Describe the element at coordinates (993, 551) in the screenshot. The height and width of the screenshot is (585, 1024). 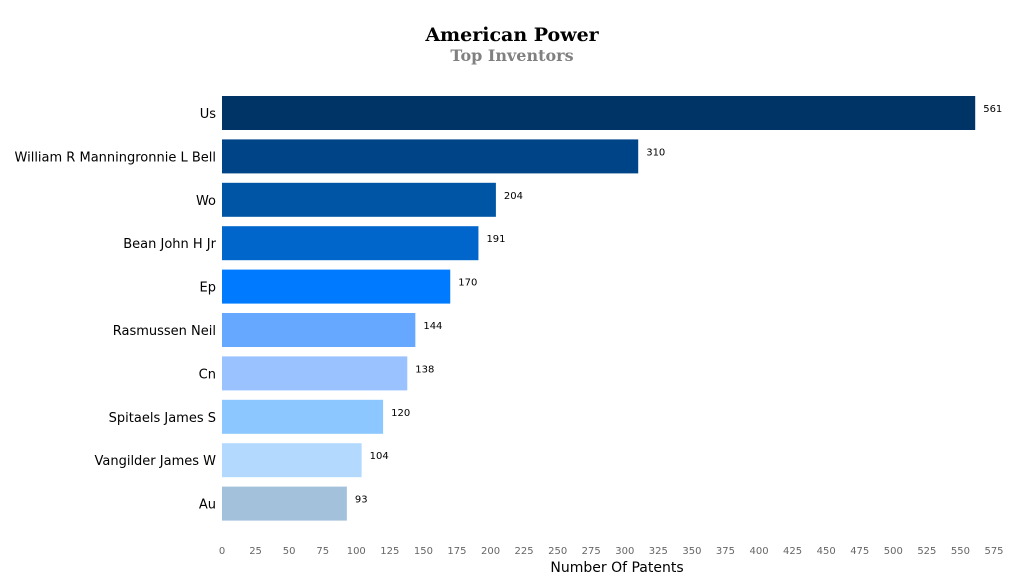
I see `x-tick-label-23: 575` at that location.